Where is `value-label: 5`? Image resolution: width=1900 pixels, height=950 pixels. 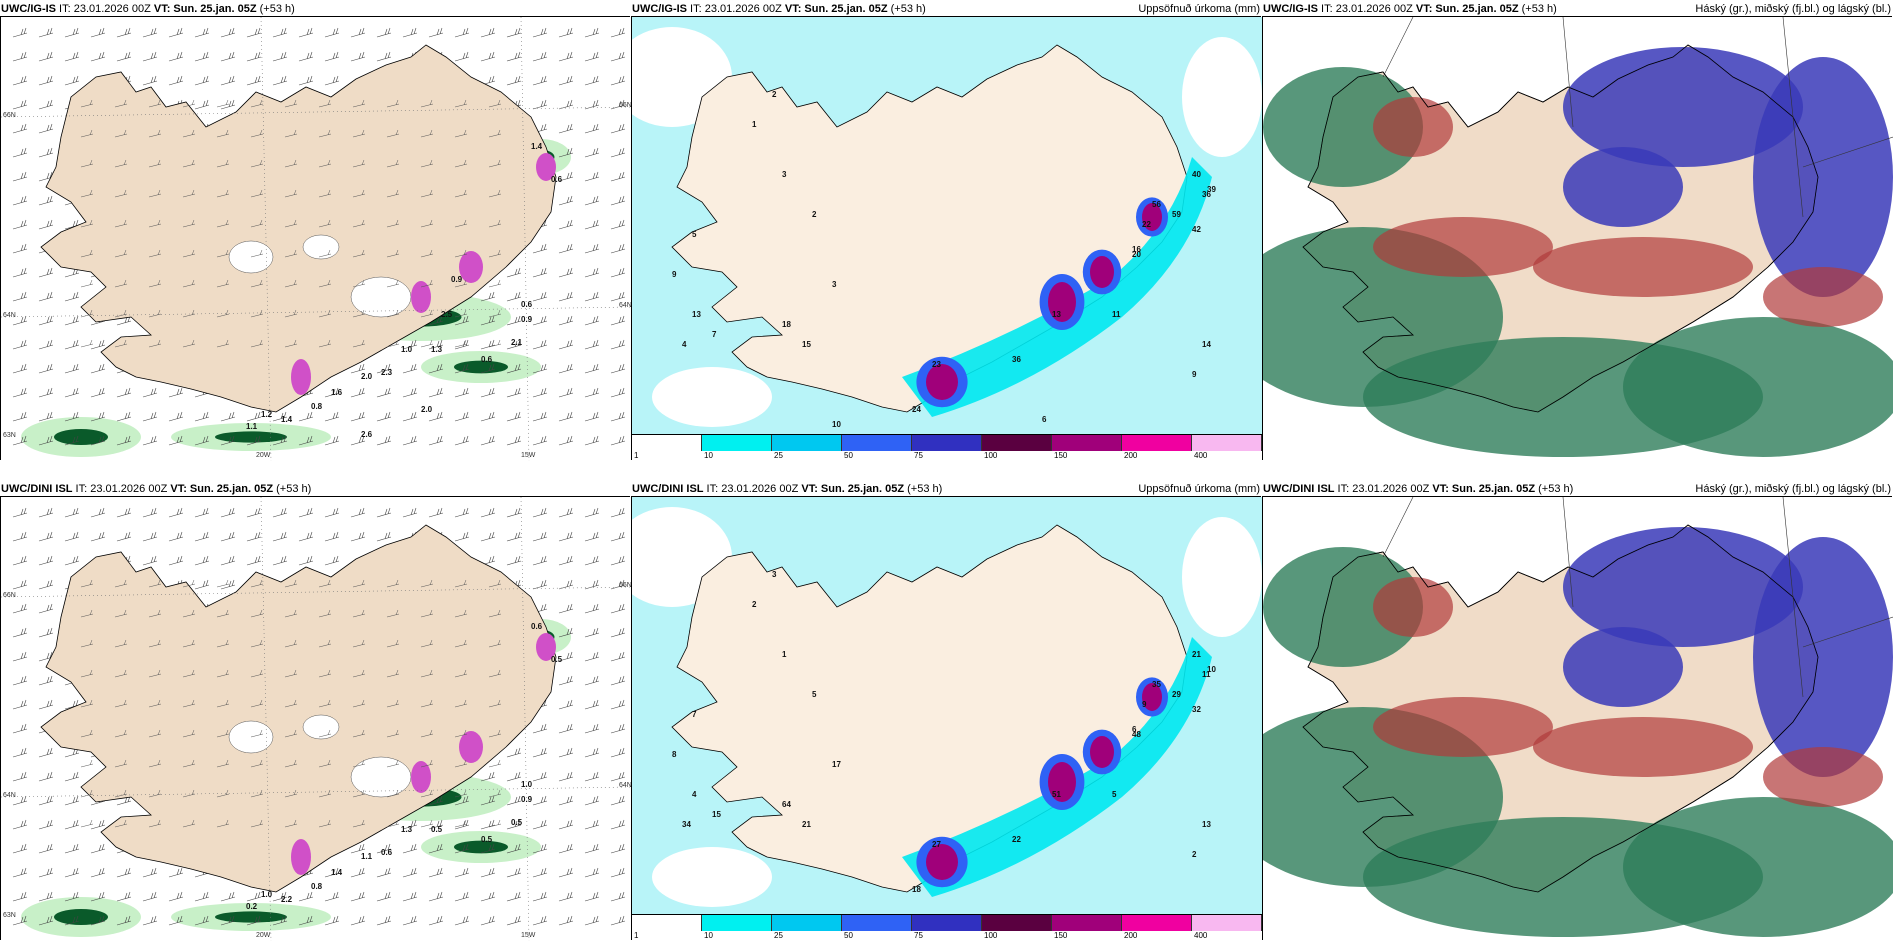 value-label: 5 is located at coordinates (694, 234).